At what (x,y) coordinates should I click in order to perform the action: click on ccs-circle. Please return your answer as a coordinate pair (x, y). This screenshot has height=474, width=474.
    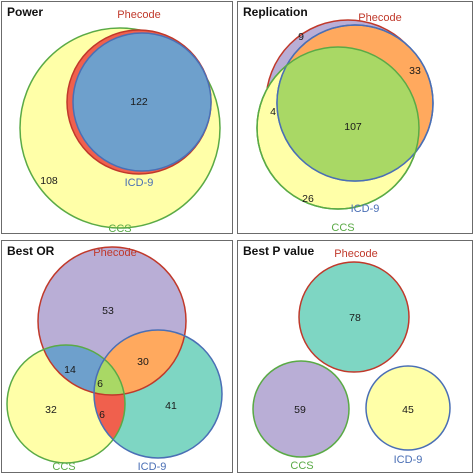
    Looking at the image, I should click on (301, 409).